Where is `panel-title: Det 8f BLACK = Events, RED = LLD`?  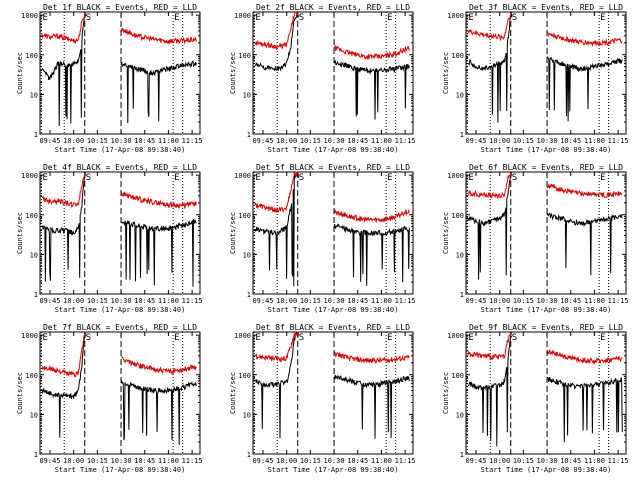 panel-title: Det 8f BLACK = Events, RED = LLD is located at coordinates (333, 327).